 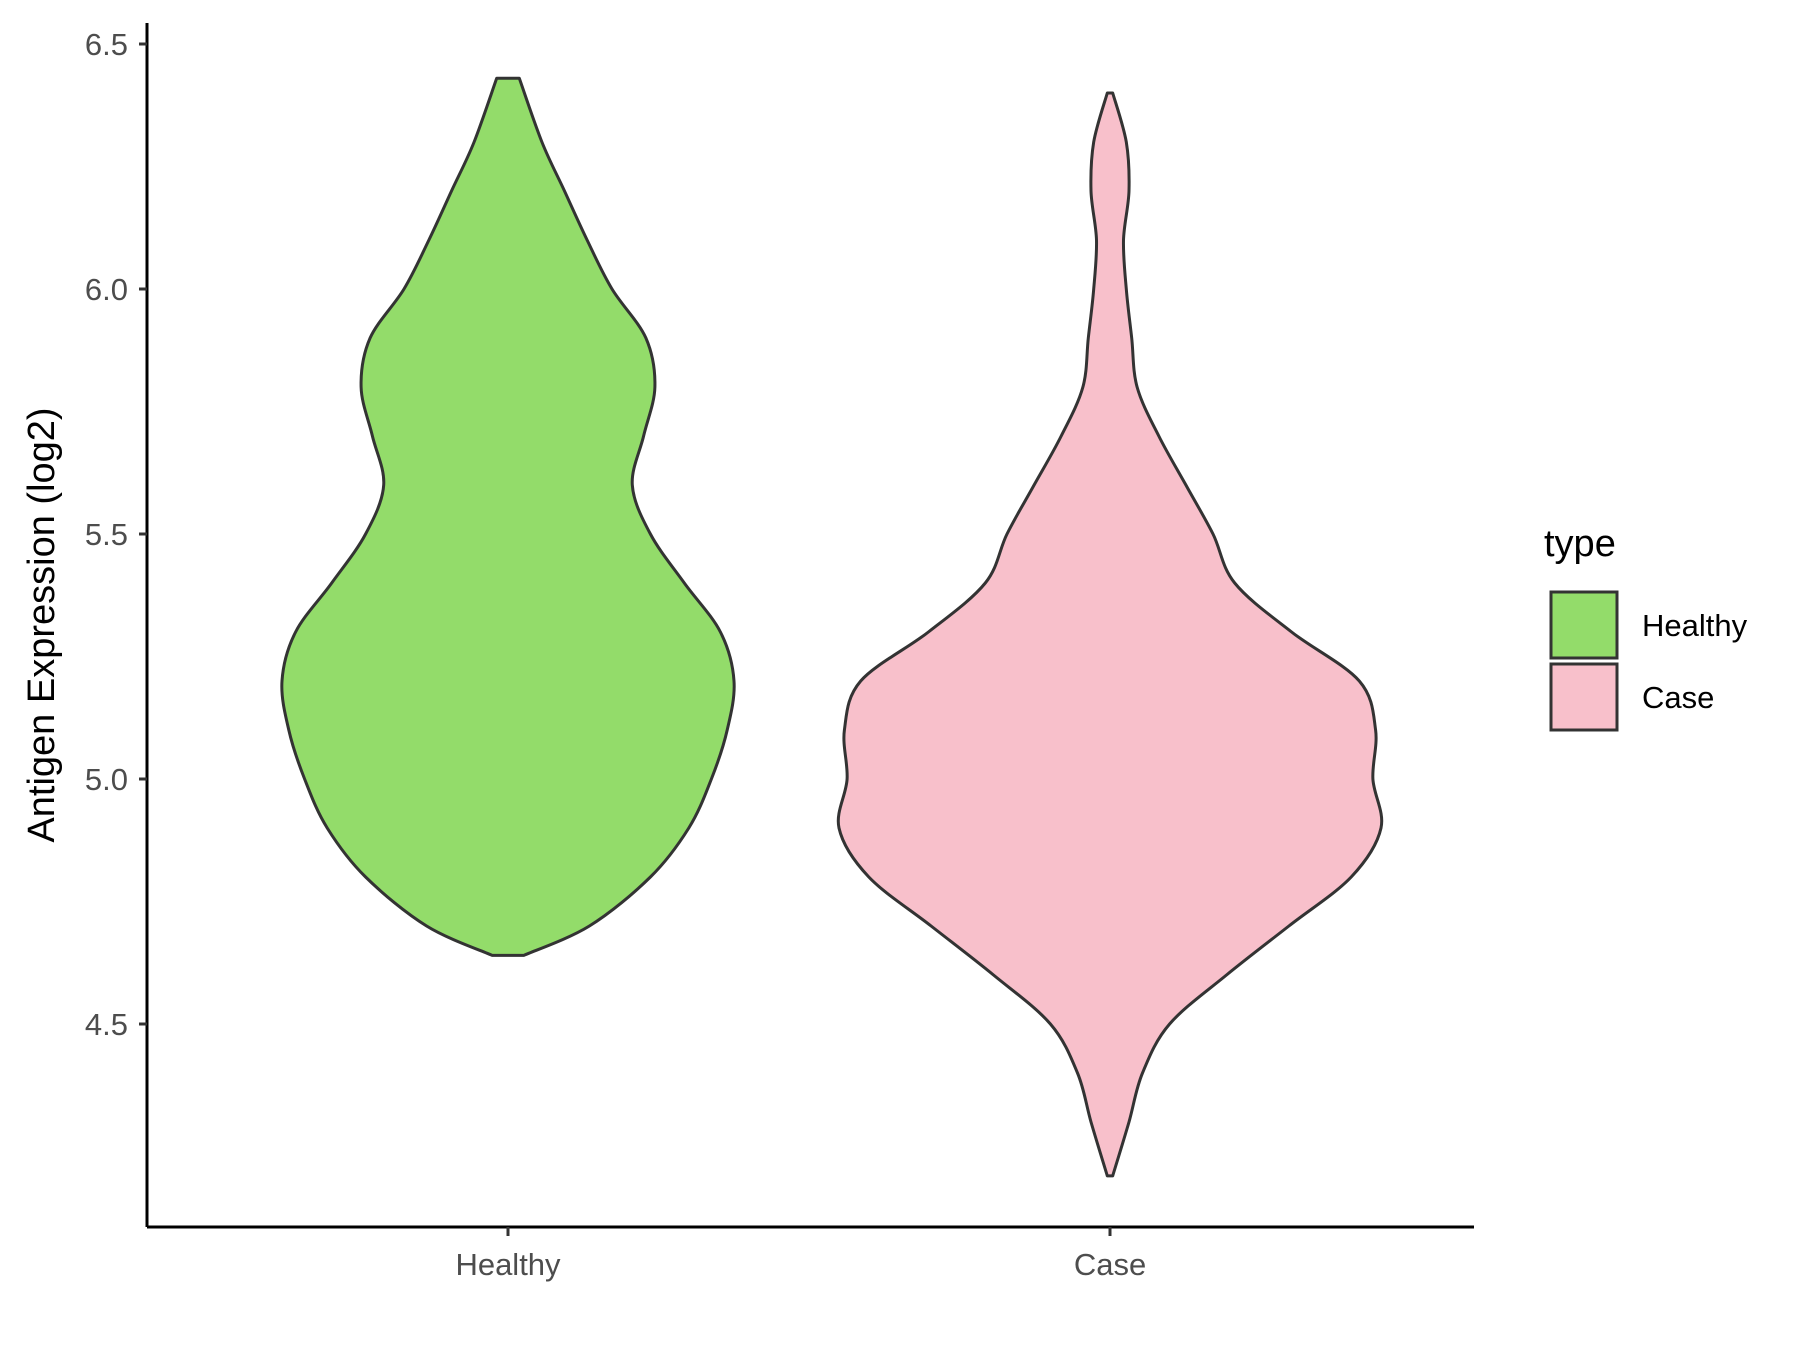 I want to click on legend-label-case: Case, so click(x=1678, y=697).